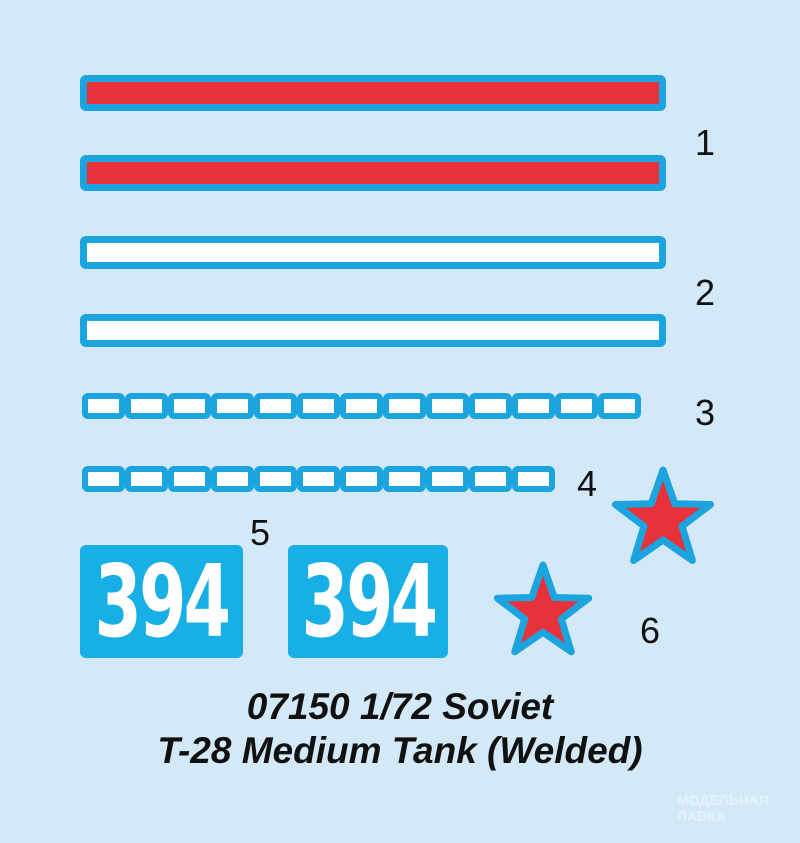 This screenshot has width=800, height=843. Describe the element at coordinates (723, 800) in the screenshot. I see `watermark-line-1: МОДЕЛЬНАЯ` at that location.